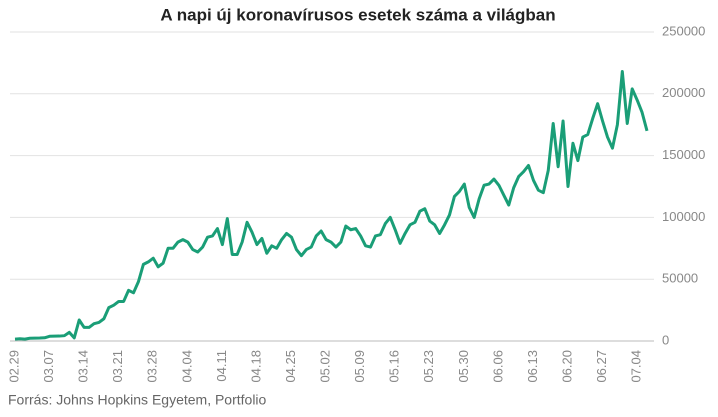  I want to click on y-tick-label: 150000, so click(683, 154).